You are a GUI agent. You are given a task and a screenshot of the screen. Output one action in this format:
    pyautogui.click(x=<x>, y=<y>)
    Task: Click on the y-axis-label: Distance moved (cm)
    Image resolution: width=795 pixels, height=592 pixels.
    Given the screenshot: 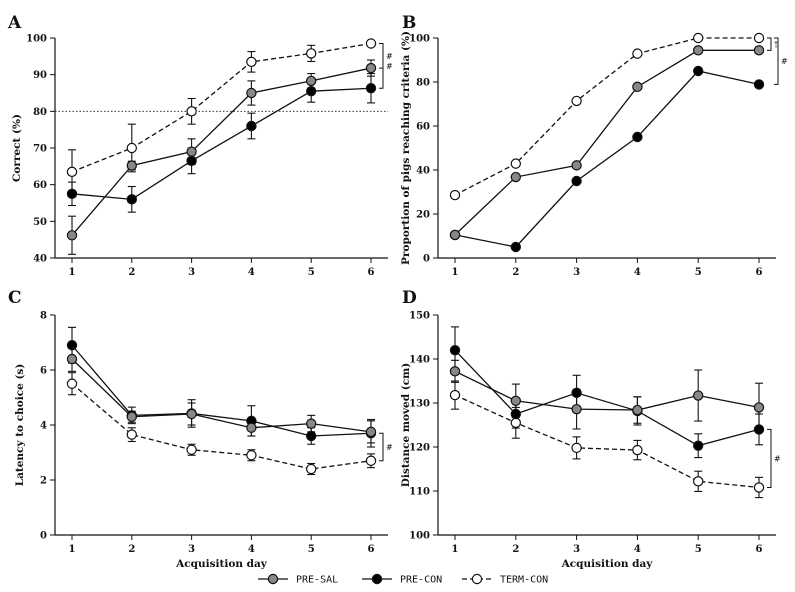 What is the action you would take?
    pyautogui.click(x=406, y=425)
    